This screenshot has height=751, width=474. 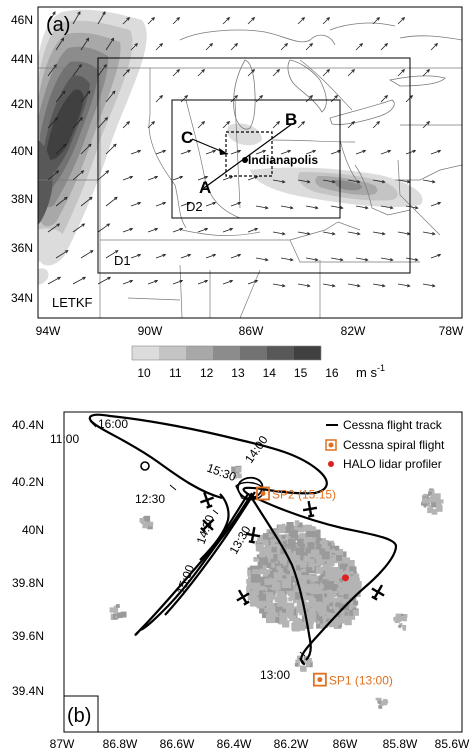 I want to click on lon-tick: 86.2W, so click(x=291, y=744).